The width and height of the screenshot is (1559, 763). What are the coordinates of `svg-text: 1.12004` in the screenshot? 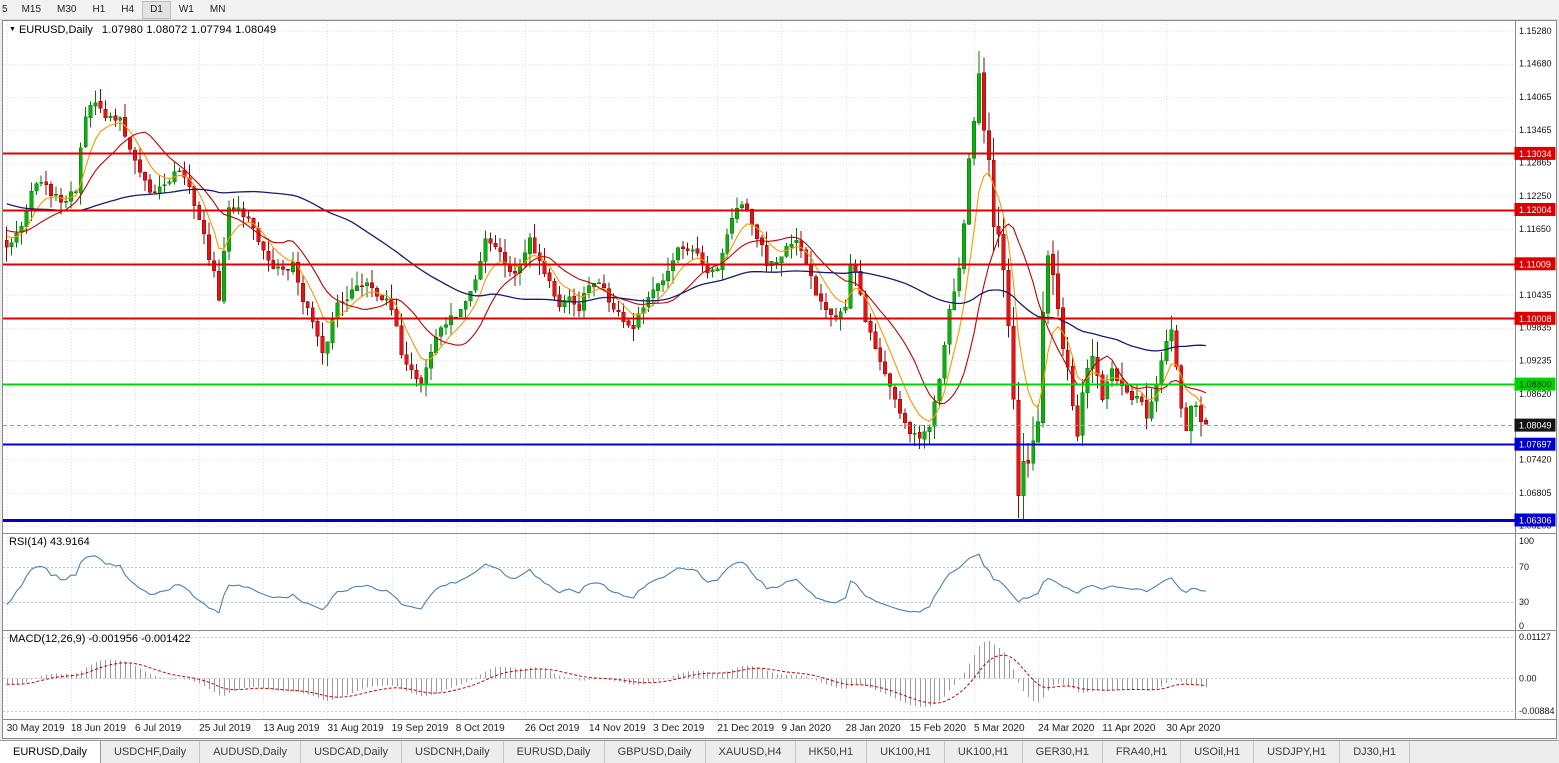 It's located at (1535, 210).